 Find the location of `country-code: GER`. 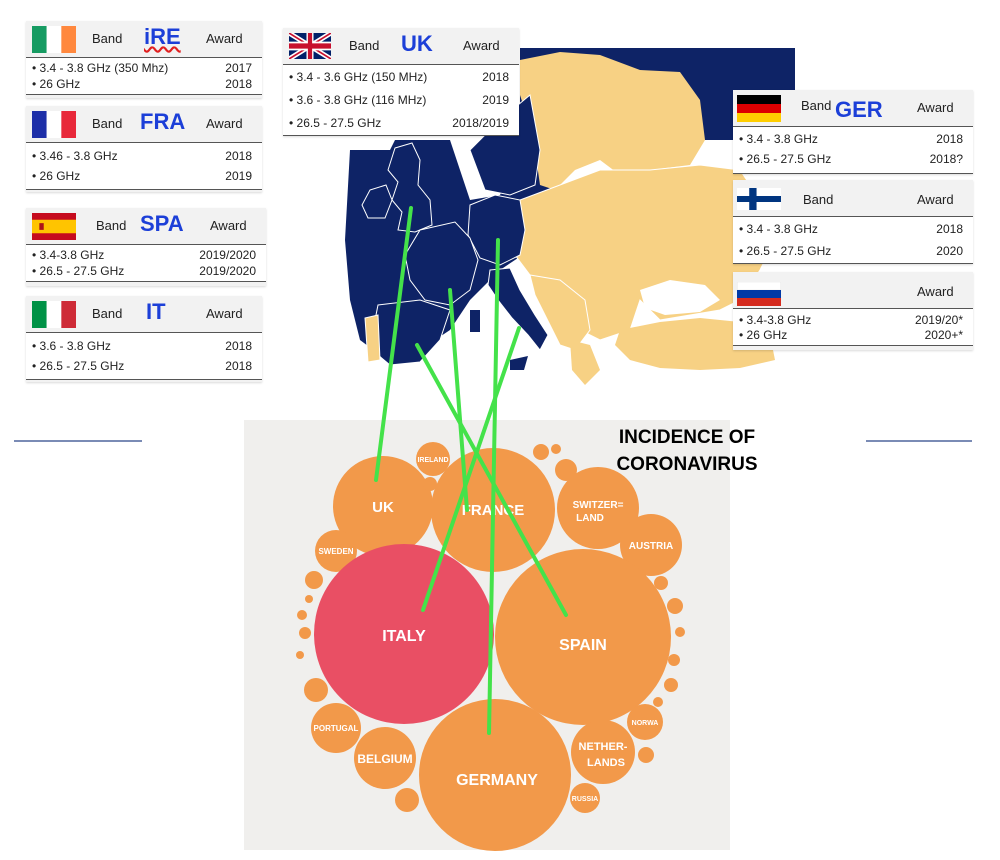

country-code: GER is located at coordinates (859, 109).